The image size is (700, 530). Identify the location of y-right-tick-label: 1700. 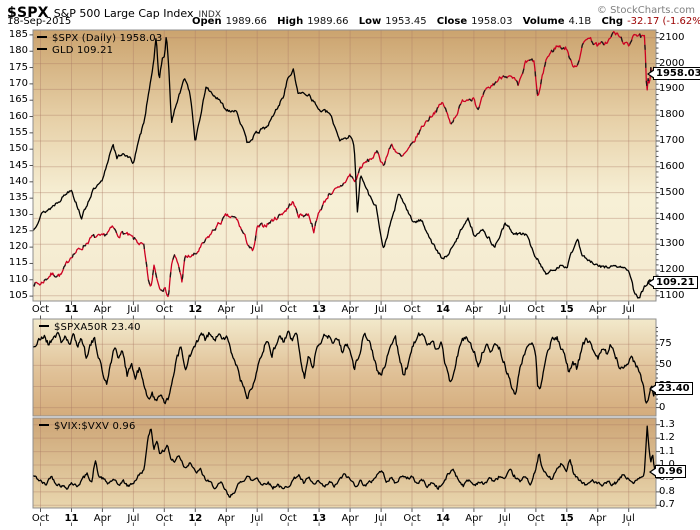
(672, 140).